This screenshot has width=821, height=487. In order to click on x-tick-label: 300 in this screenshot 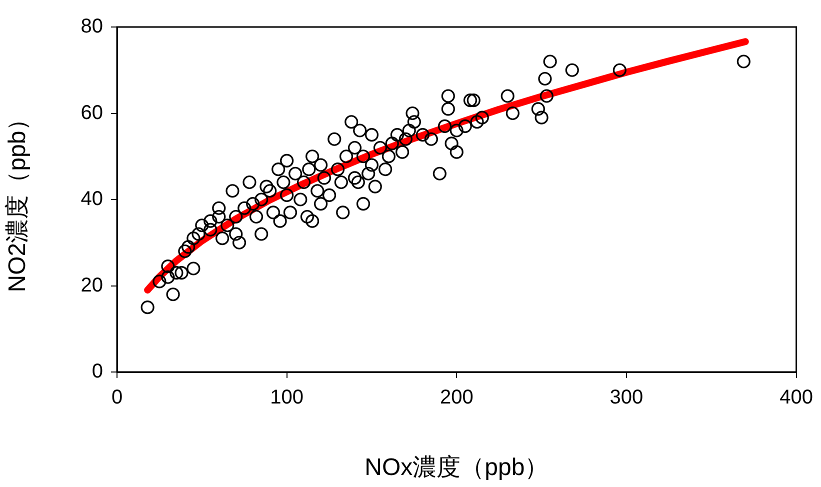, I will do `click(627, 397)`.